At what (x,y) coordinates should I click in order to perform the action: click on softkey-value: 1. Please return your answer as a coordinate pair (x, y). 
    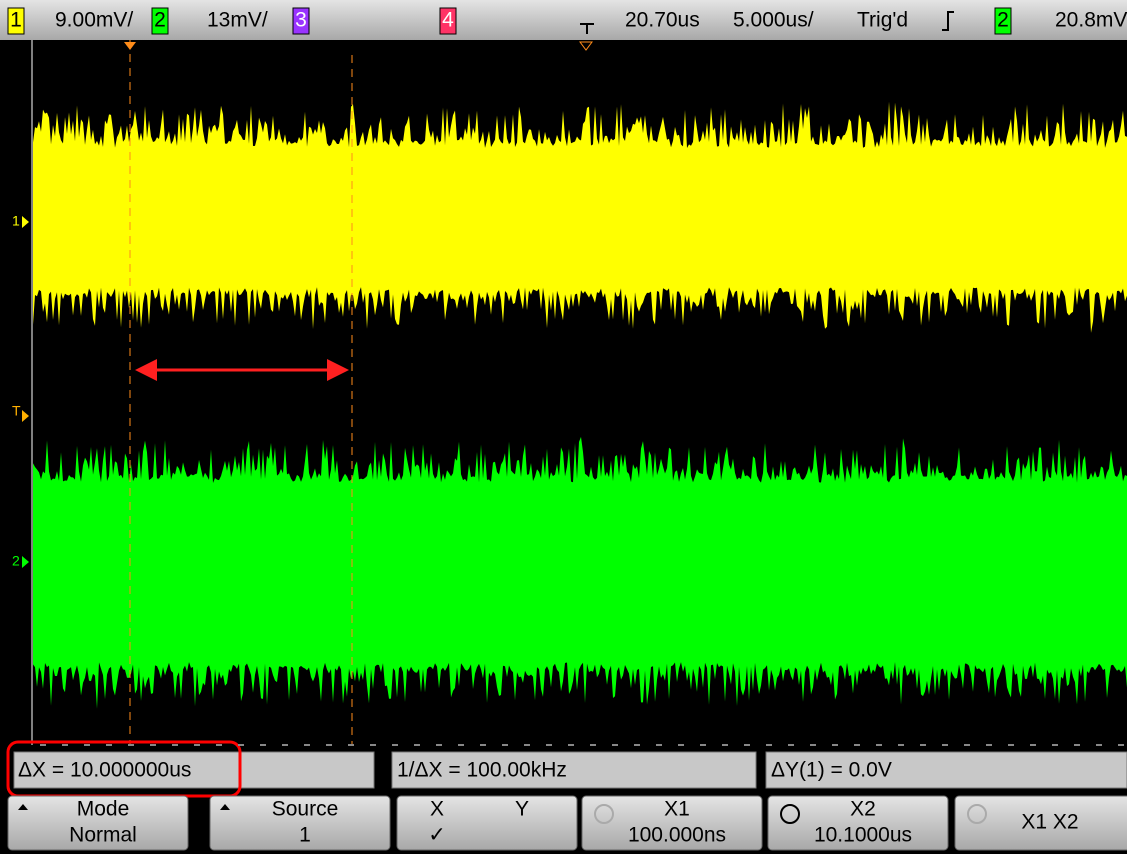
    Looking at the image, I should click on (305, 835).